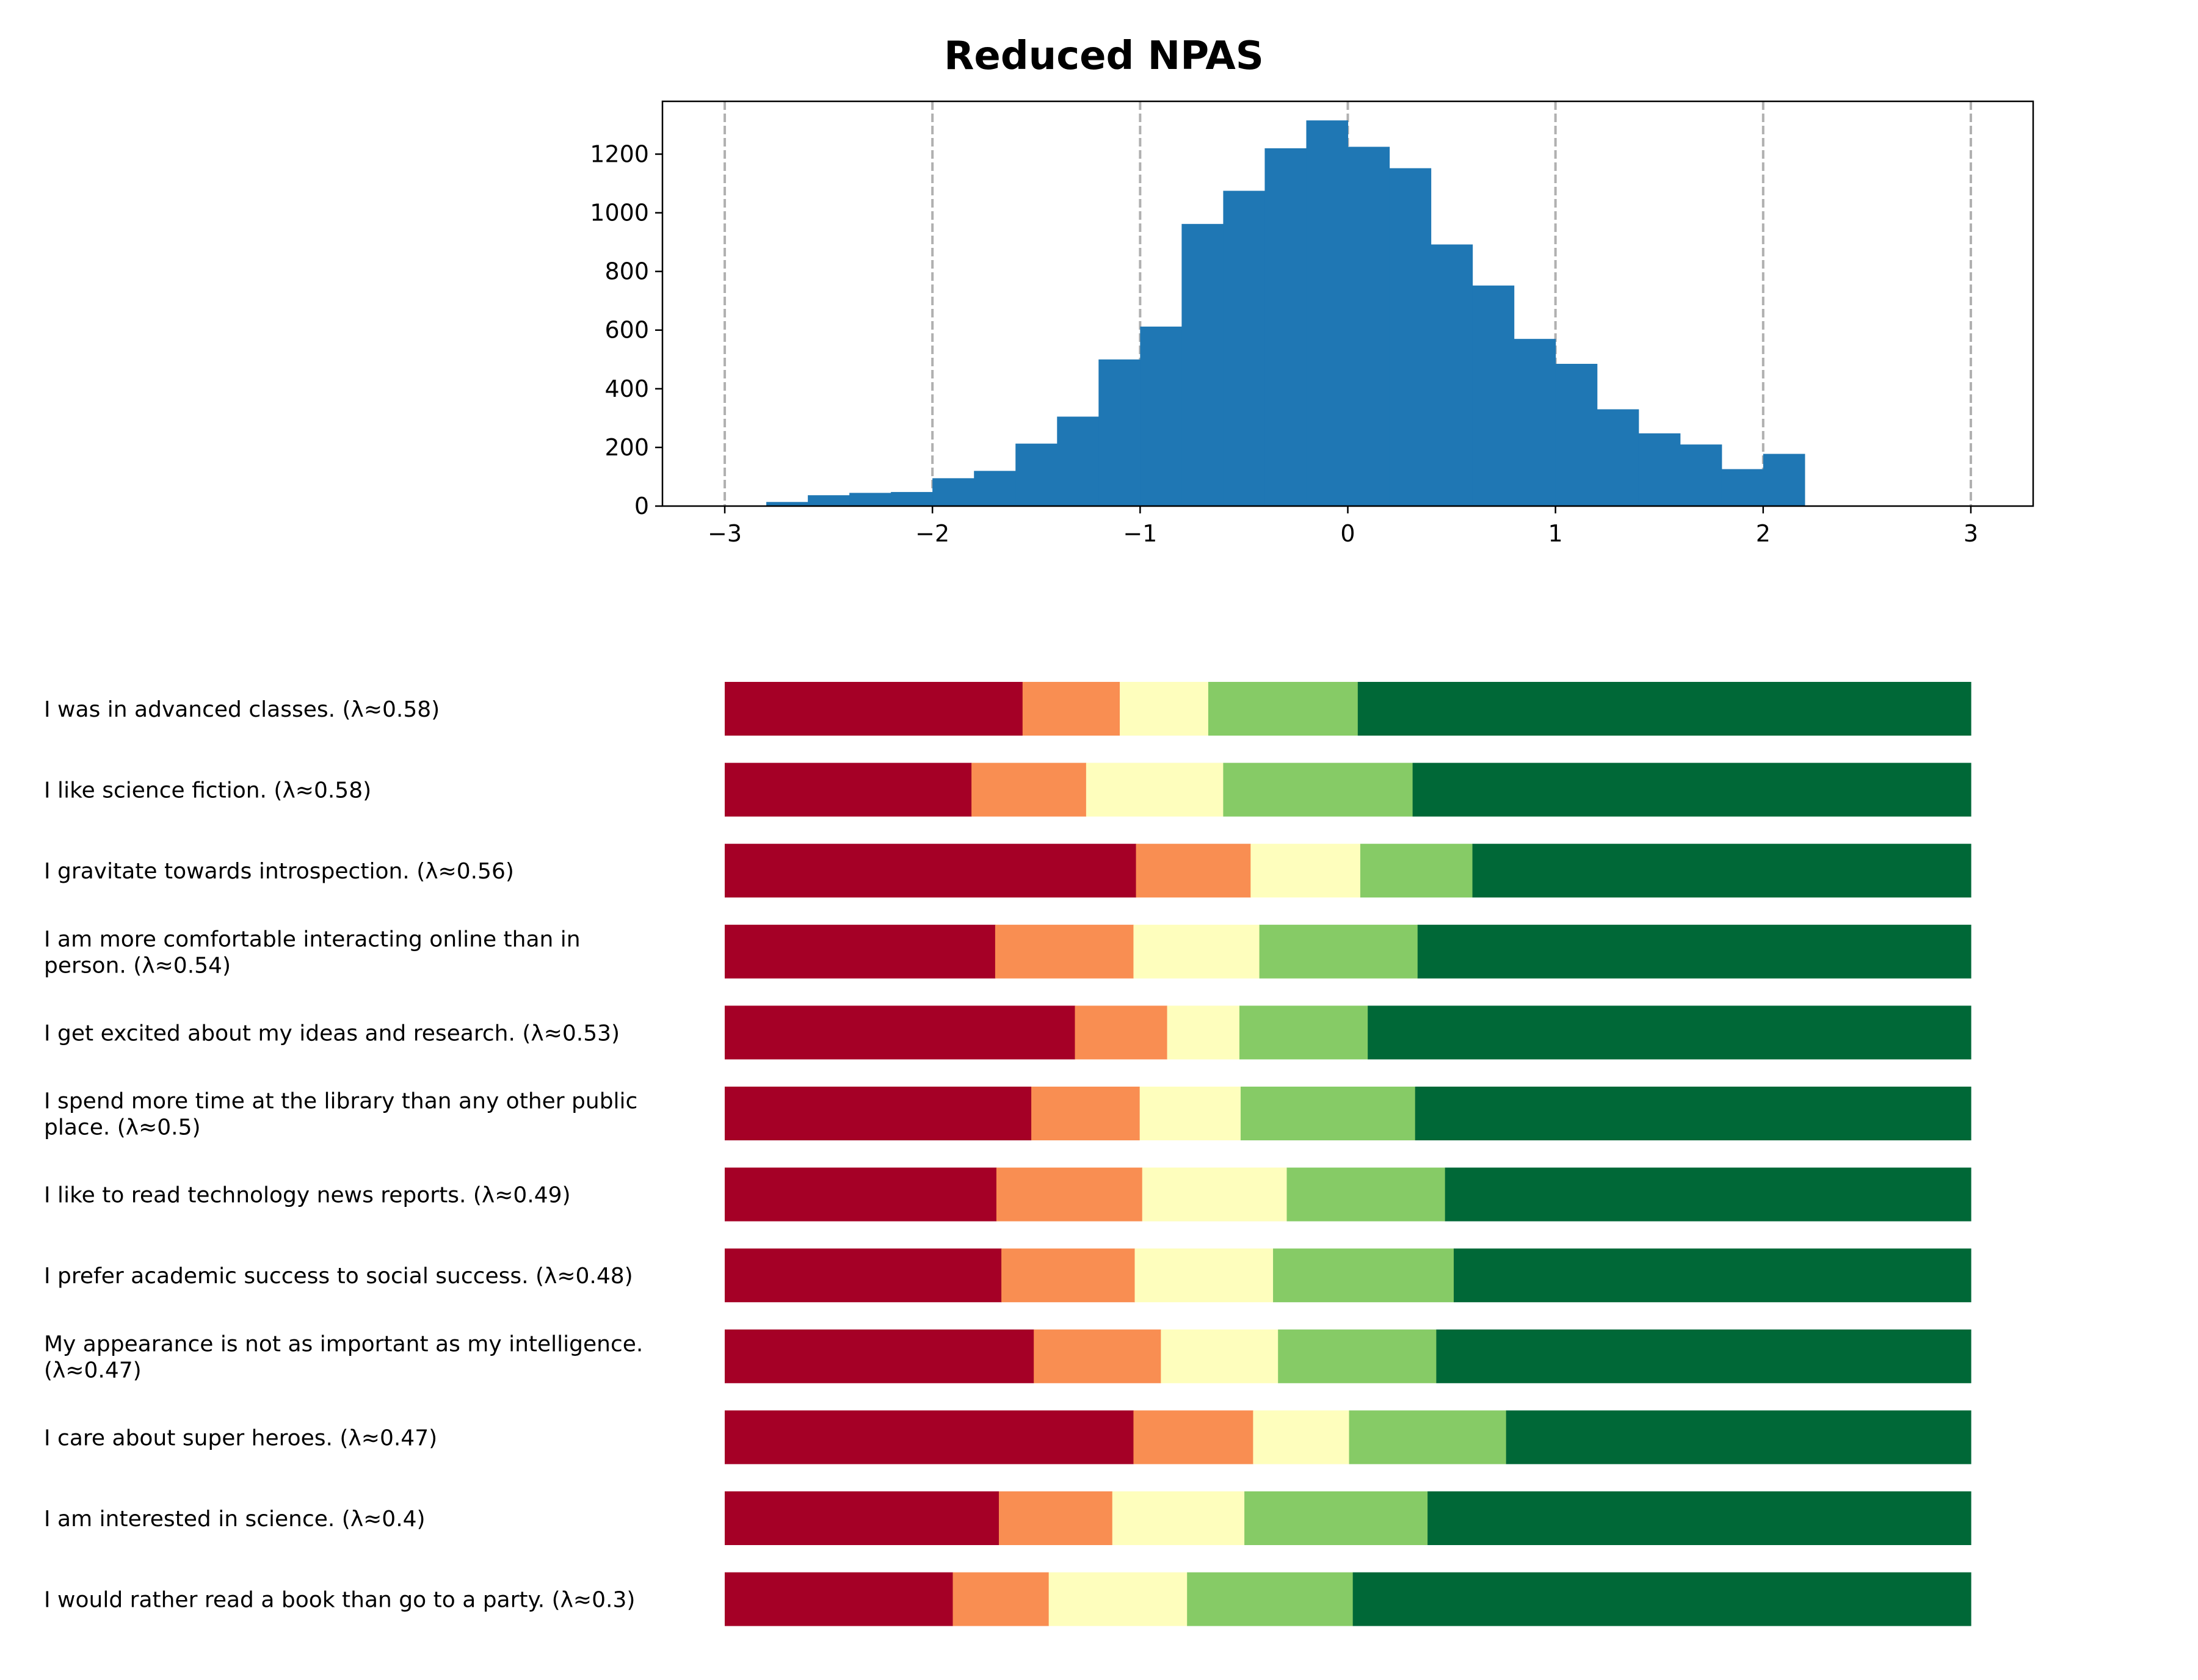  Describe the element at coordinates (932, 533) in the screenshot. I see `x-tick-label: −2` at that location.